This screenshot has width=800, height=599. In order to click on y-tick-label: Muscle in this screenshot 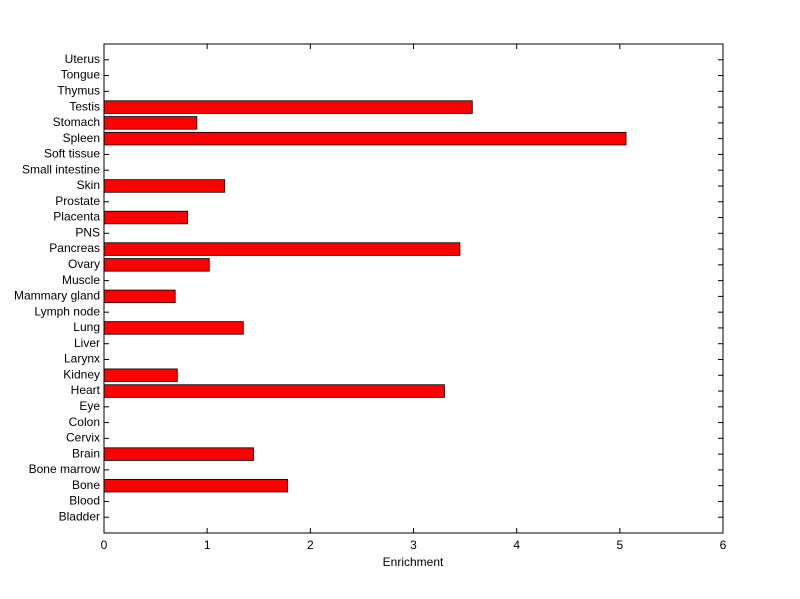, I will do `click(81, 280)`.